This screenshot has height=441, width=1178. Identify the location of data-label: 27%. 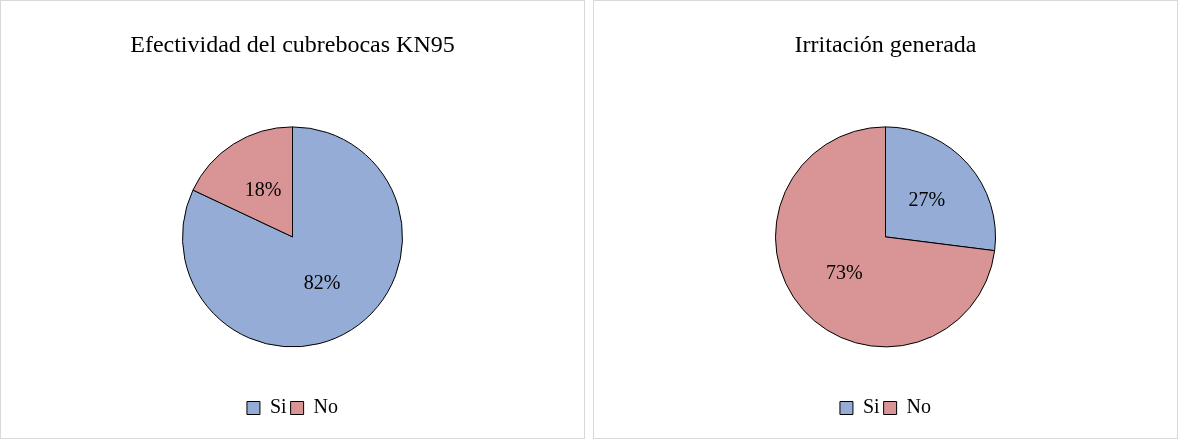
(927, 198).